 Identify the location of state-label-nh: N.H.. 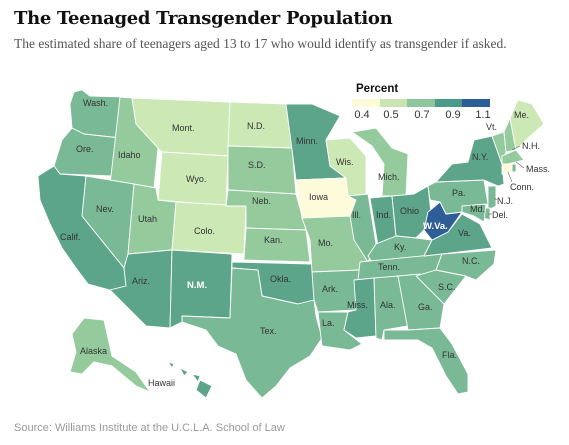
(531, 146).